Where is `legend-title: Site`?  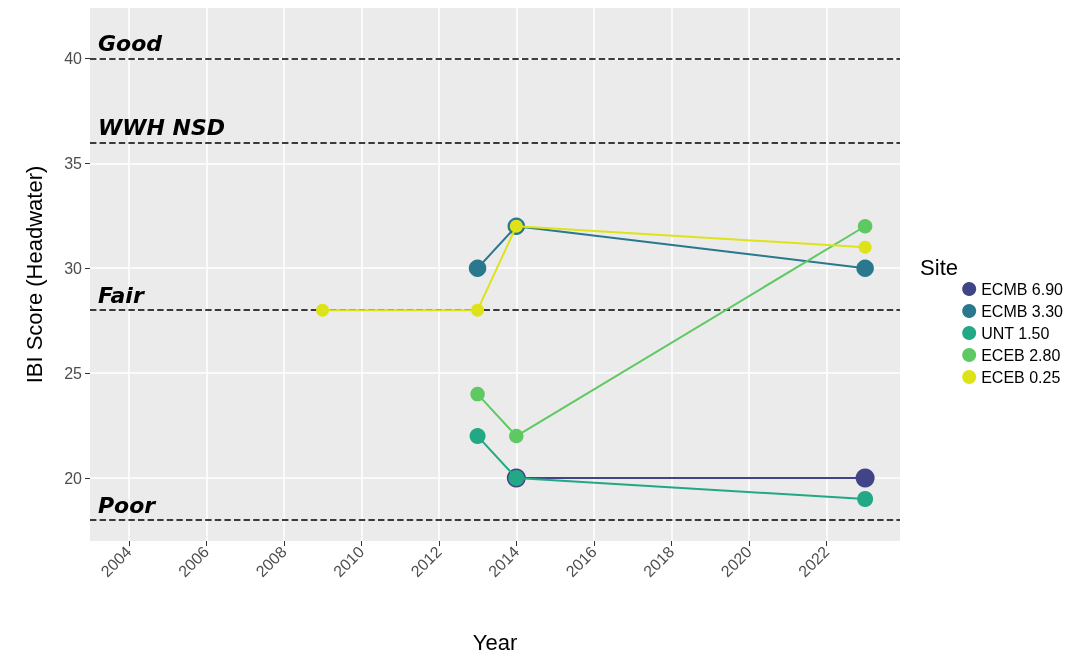
legend-title: Site is located at coordinates (939, 267).